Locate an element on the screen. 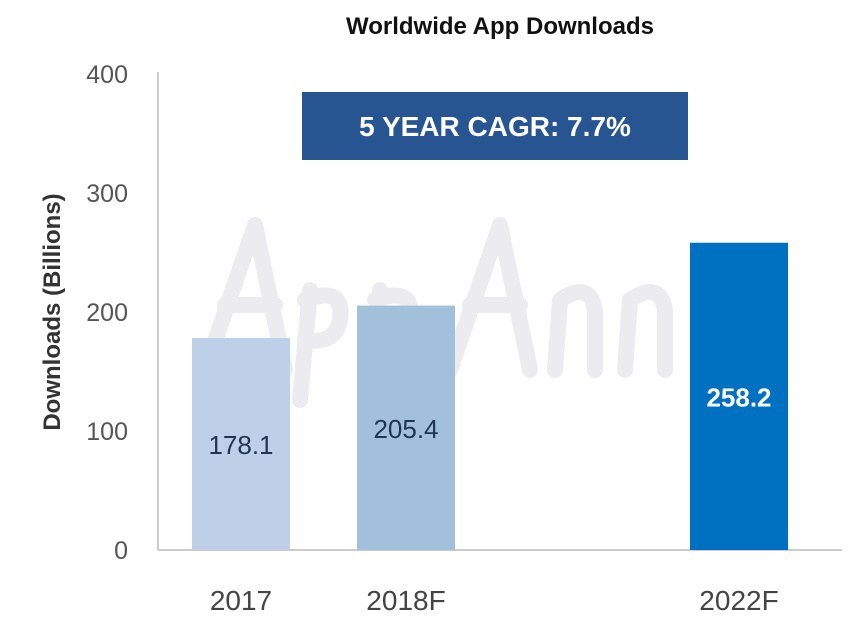 This screenshot has height=619, width=858. cagr-annotation-box is located at coordinates (495, 126).